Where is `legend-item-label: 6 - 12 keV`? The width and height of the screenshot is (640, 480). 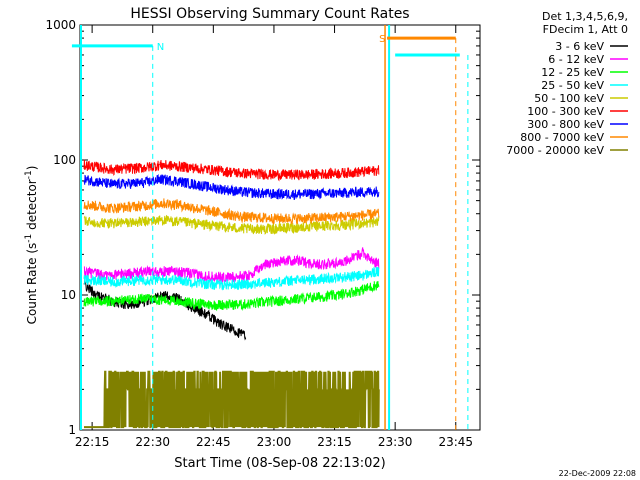
legend-item-label: 6 - 12 keV is located at coordinates (576, 59).